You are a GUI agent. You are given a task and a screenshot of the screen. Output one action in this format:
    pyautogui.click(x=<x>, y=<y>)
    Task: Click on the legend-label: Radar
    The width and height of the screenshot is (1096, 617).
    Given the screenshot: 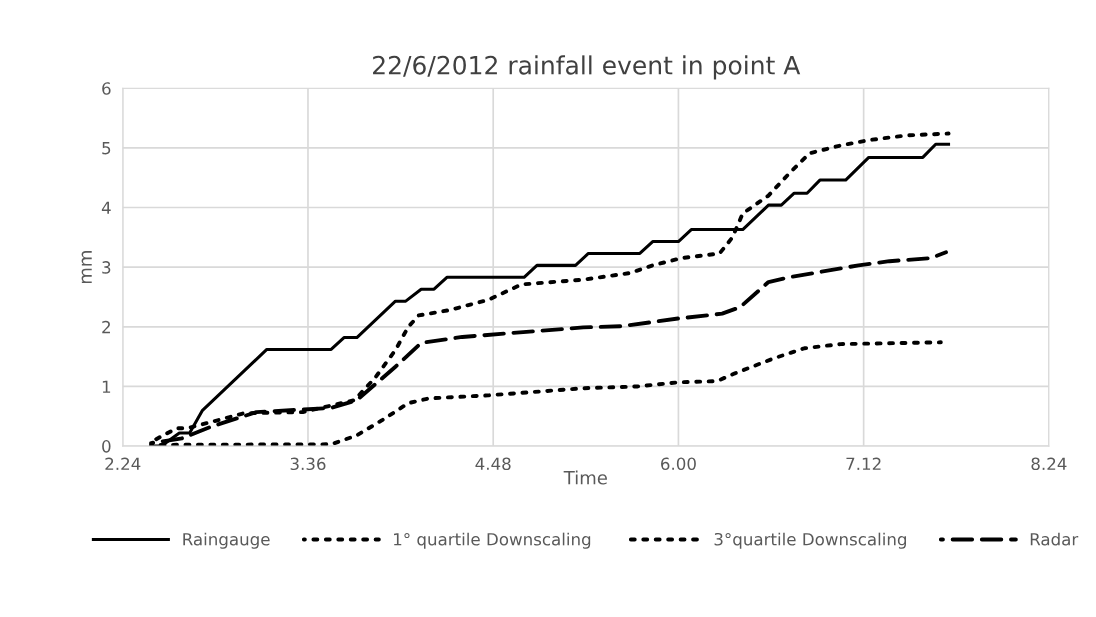 What is the action you would take?
    pyautogui.click(x=1054, y=539)
    